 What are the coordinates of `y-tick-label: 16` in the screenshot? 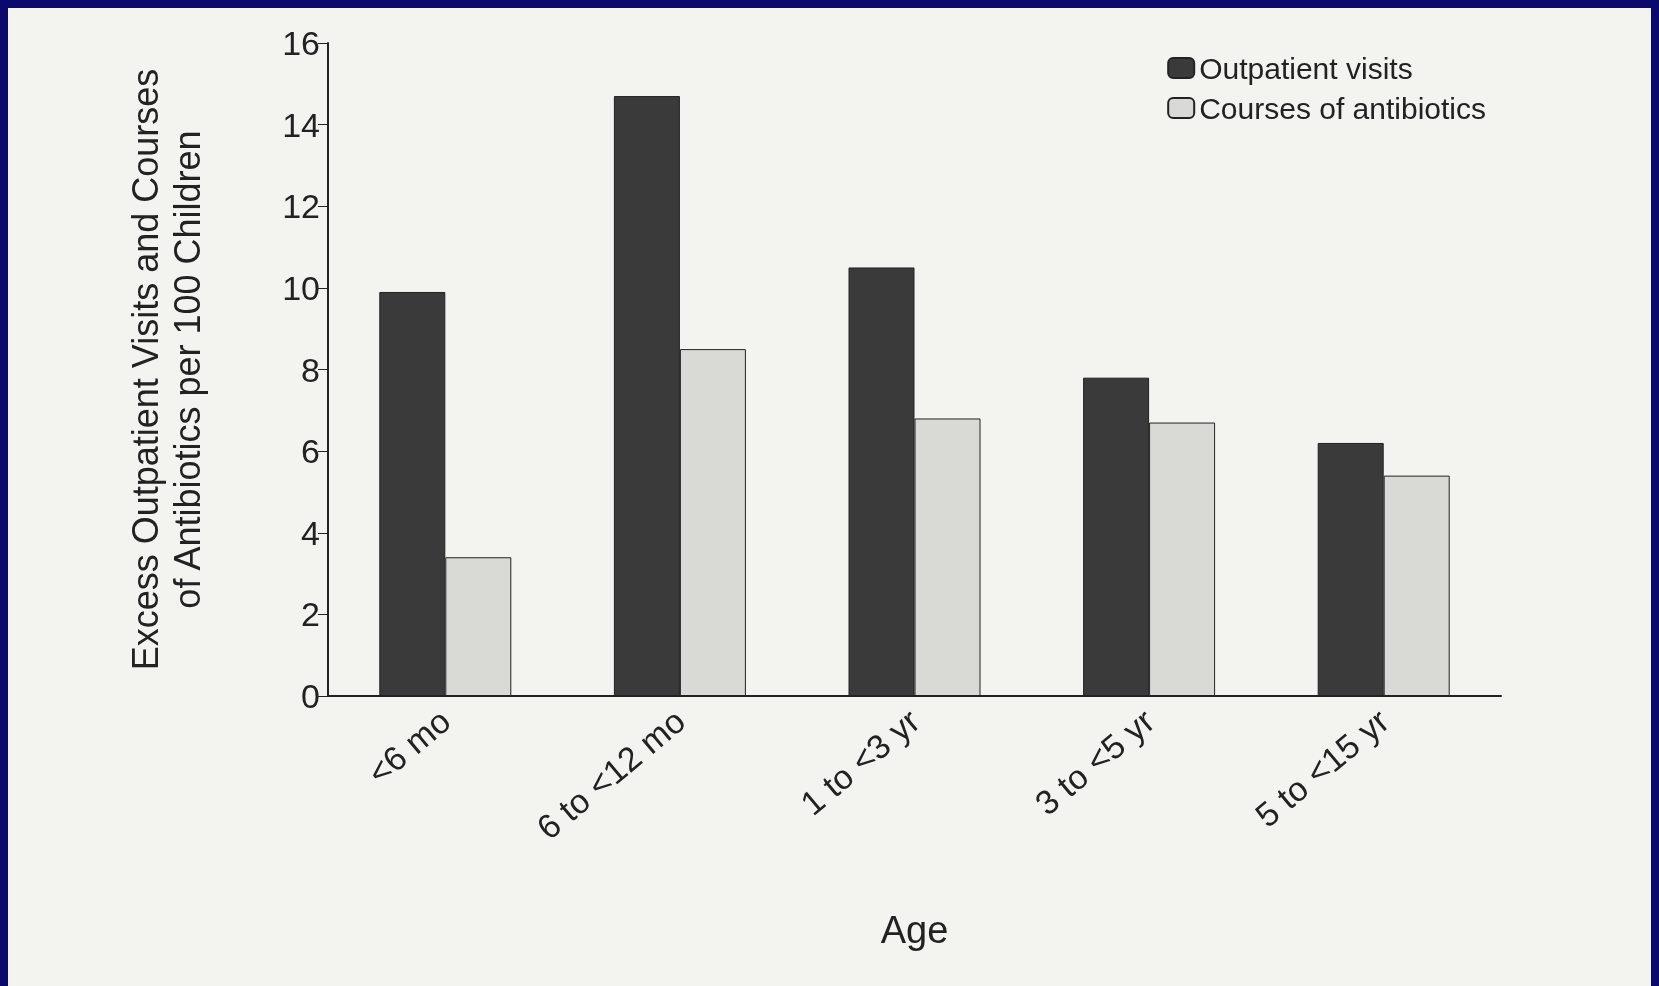 It's located at (301, 43).